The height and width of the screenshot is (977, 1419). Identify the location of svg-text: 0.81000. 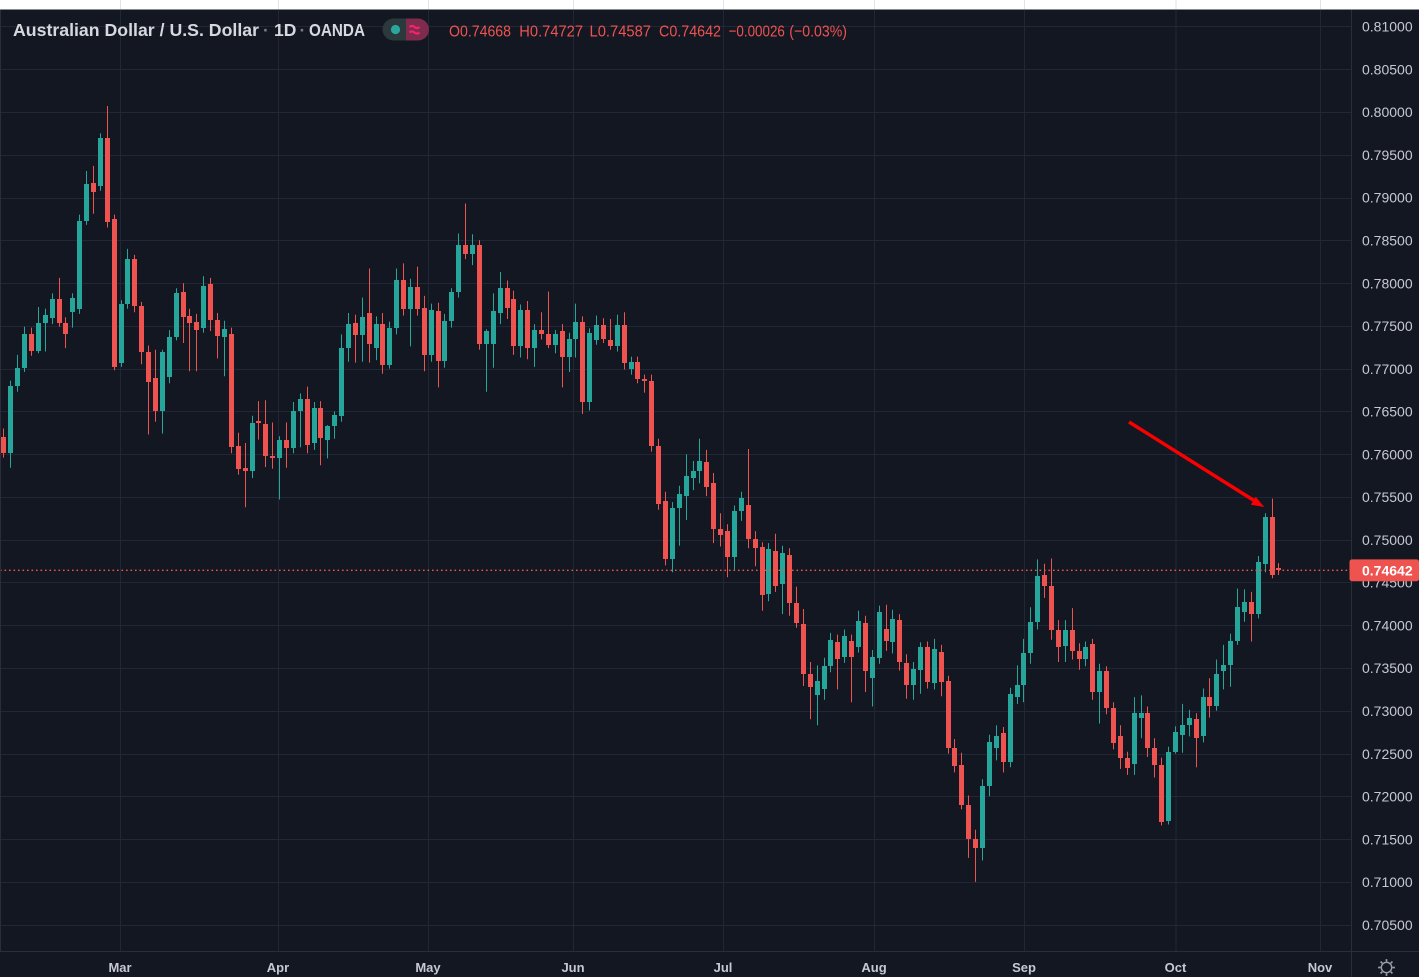
(1387, 27).